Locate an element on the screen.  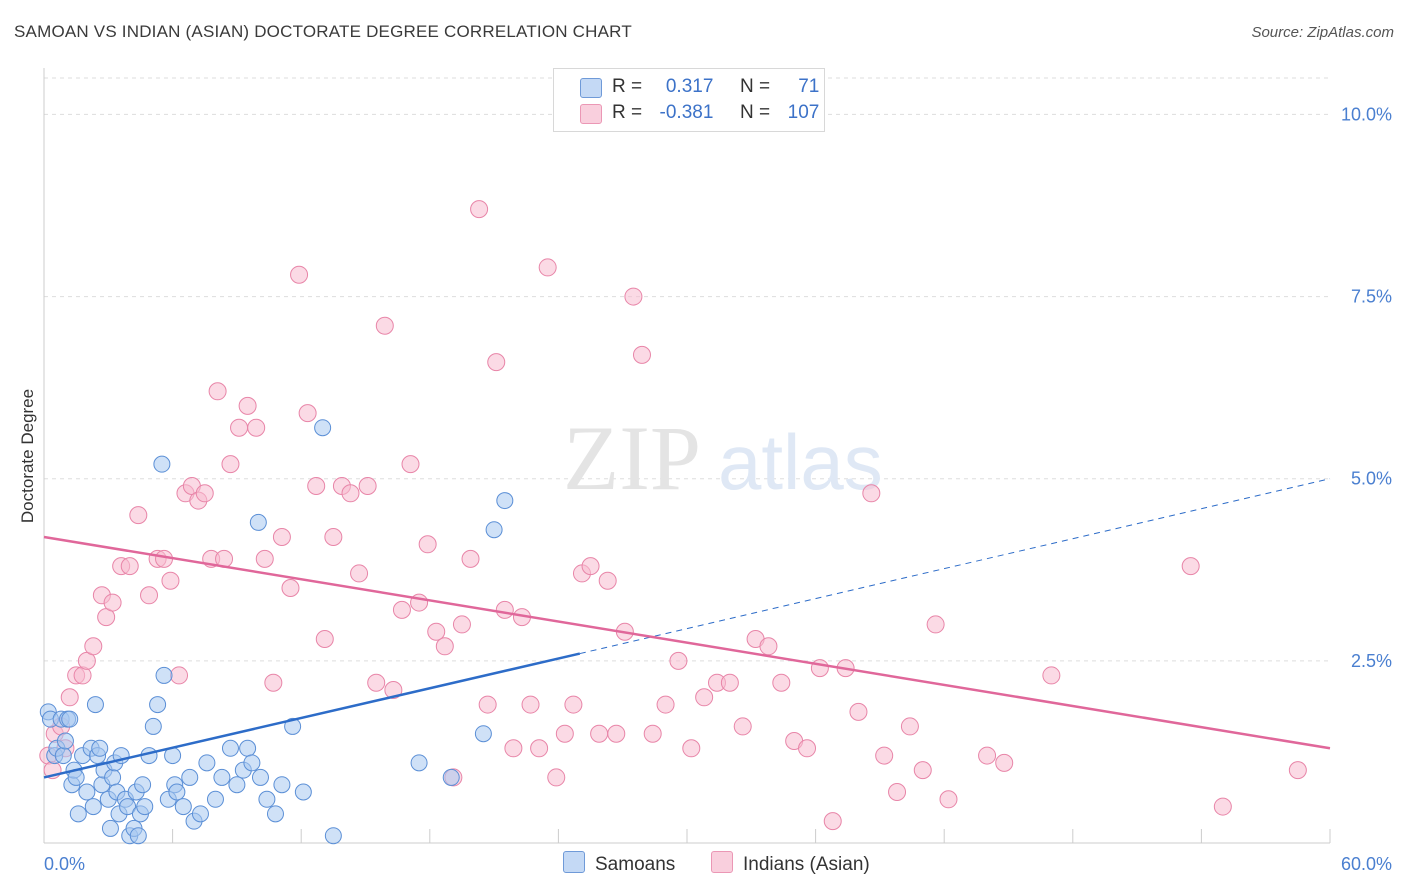
indians-swatch is located at coordinates (591, 114).